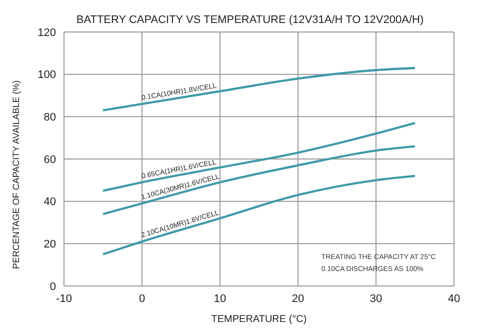 The height and width of the screenshot is (332, 500). I want to click on x-tick-label: -10, so click(64, 298).